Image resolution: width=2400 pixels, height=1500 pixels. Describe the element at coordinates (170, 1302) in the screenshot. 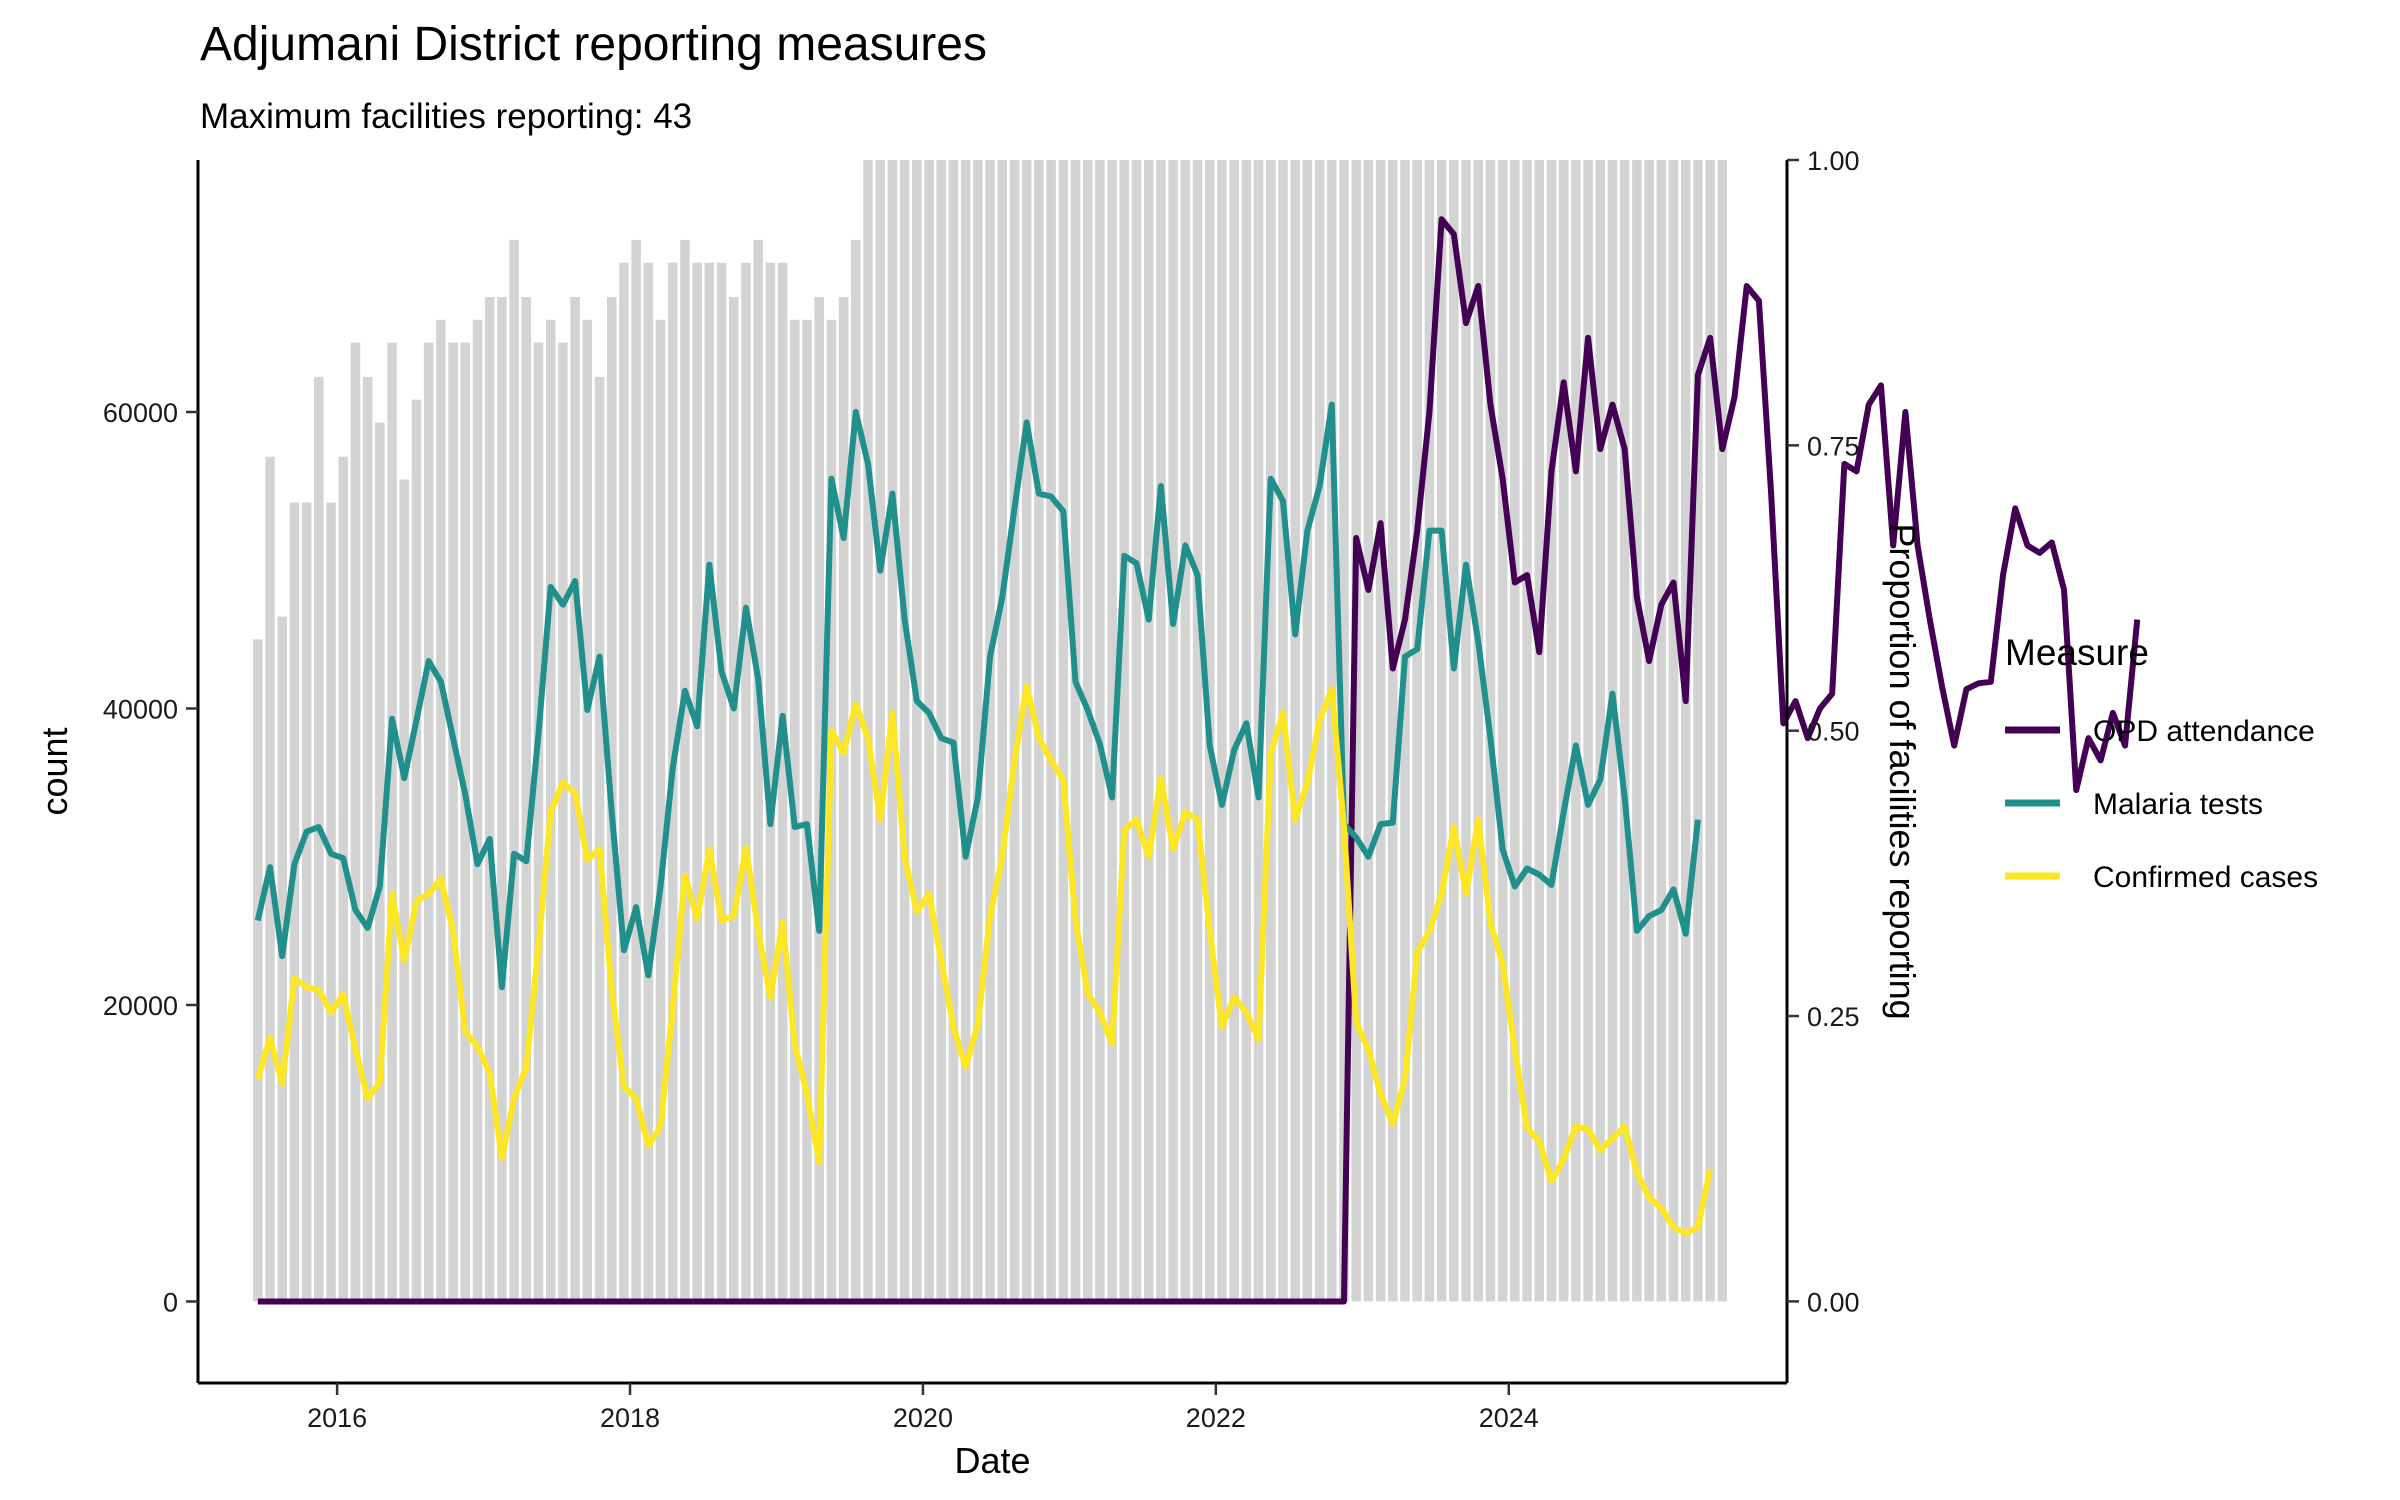

I see `y-tick-label: 0` at that location.